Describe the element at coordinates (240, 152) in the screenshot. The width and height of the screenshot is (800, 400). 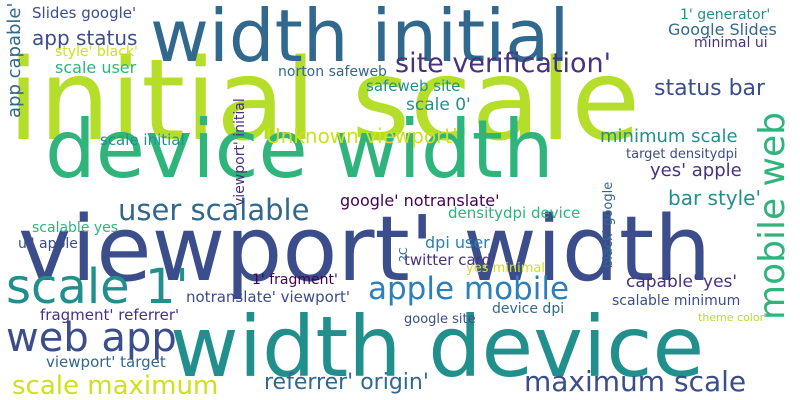
I see `word-viewport-initial: viewport' initial` at that location.